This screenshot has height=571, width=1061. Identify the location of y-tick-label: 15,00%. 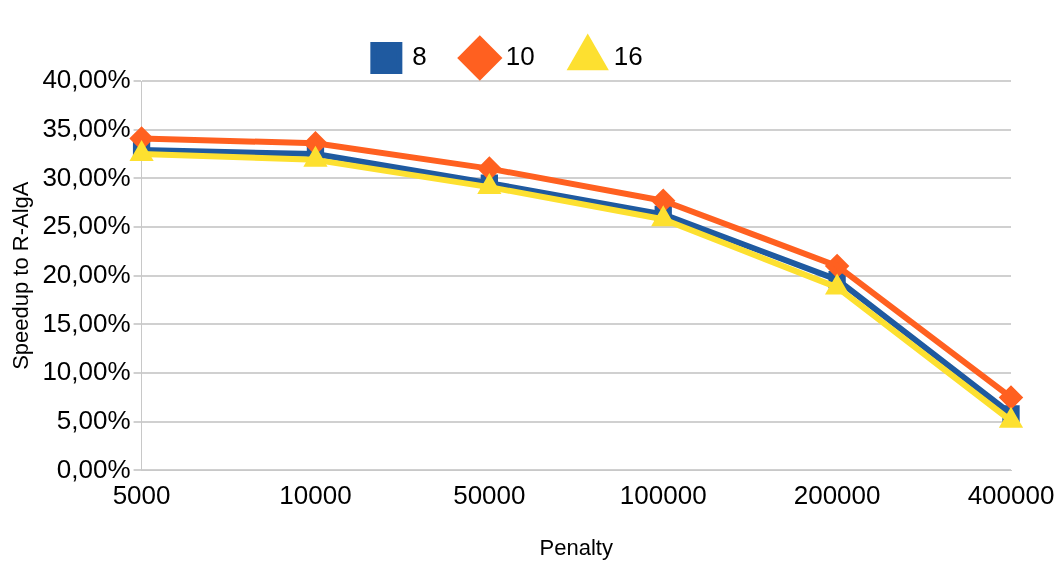
(86, 322).